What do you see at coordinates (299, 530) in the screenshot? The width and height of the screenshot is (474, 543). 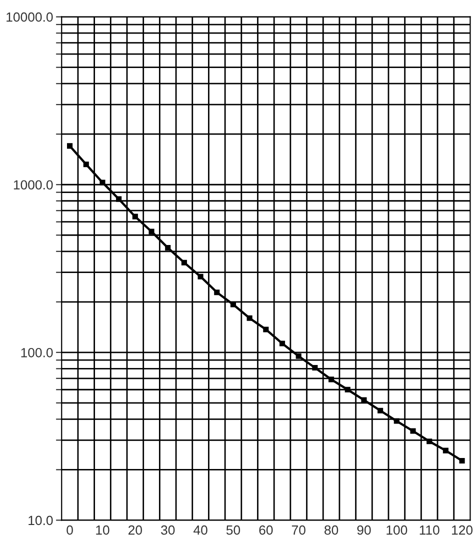 I see `x-tick-label: 70` at bounding box center [299, 530].